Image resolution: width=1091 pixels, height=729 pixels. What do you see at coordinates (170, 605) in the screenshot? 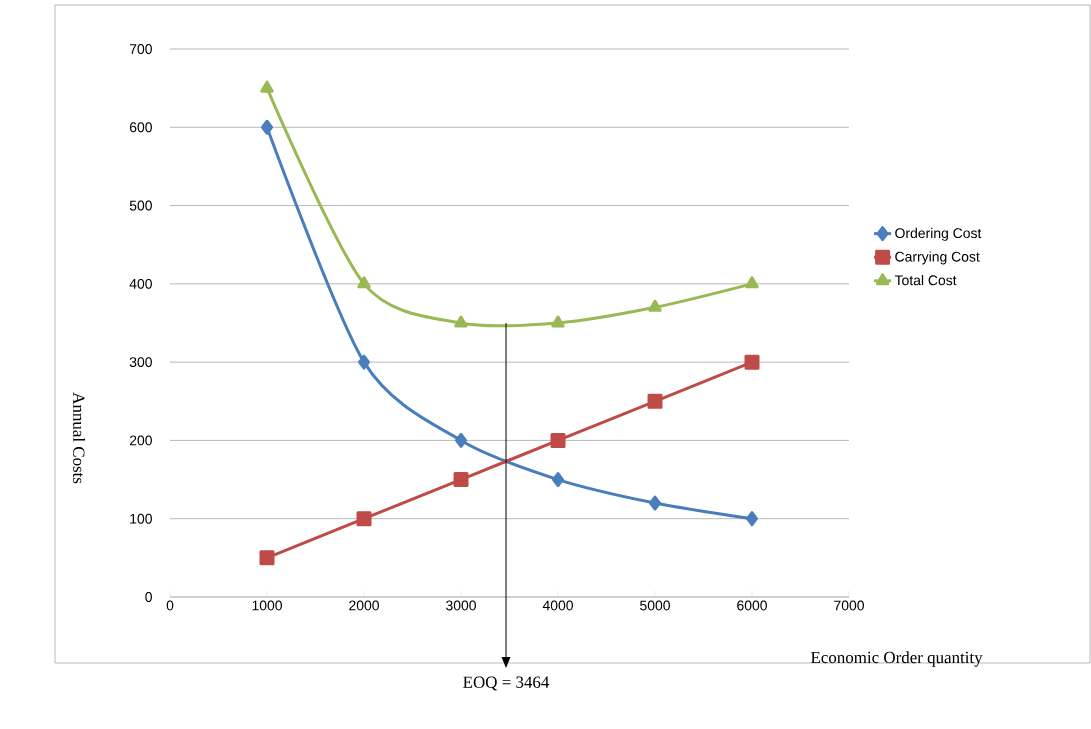
I see `x-tick-label: 0` at bounding box center [170, 605].